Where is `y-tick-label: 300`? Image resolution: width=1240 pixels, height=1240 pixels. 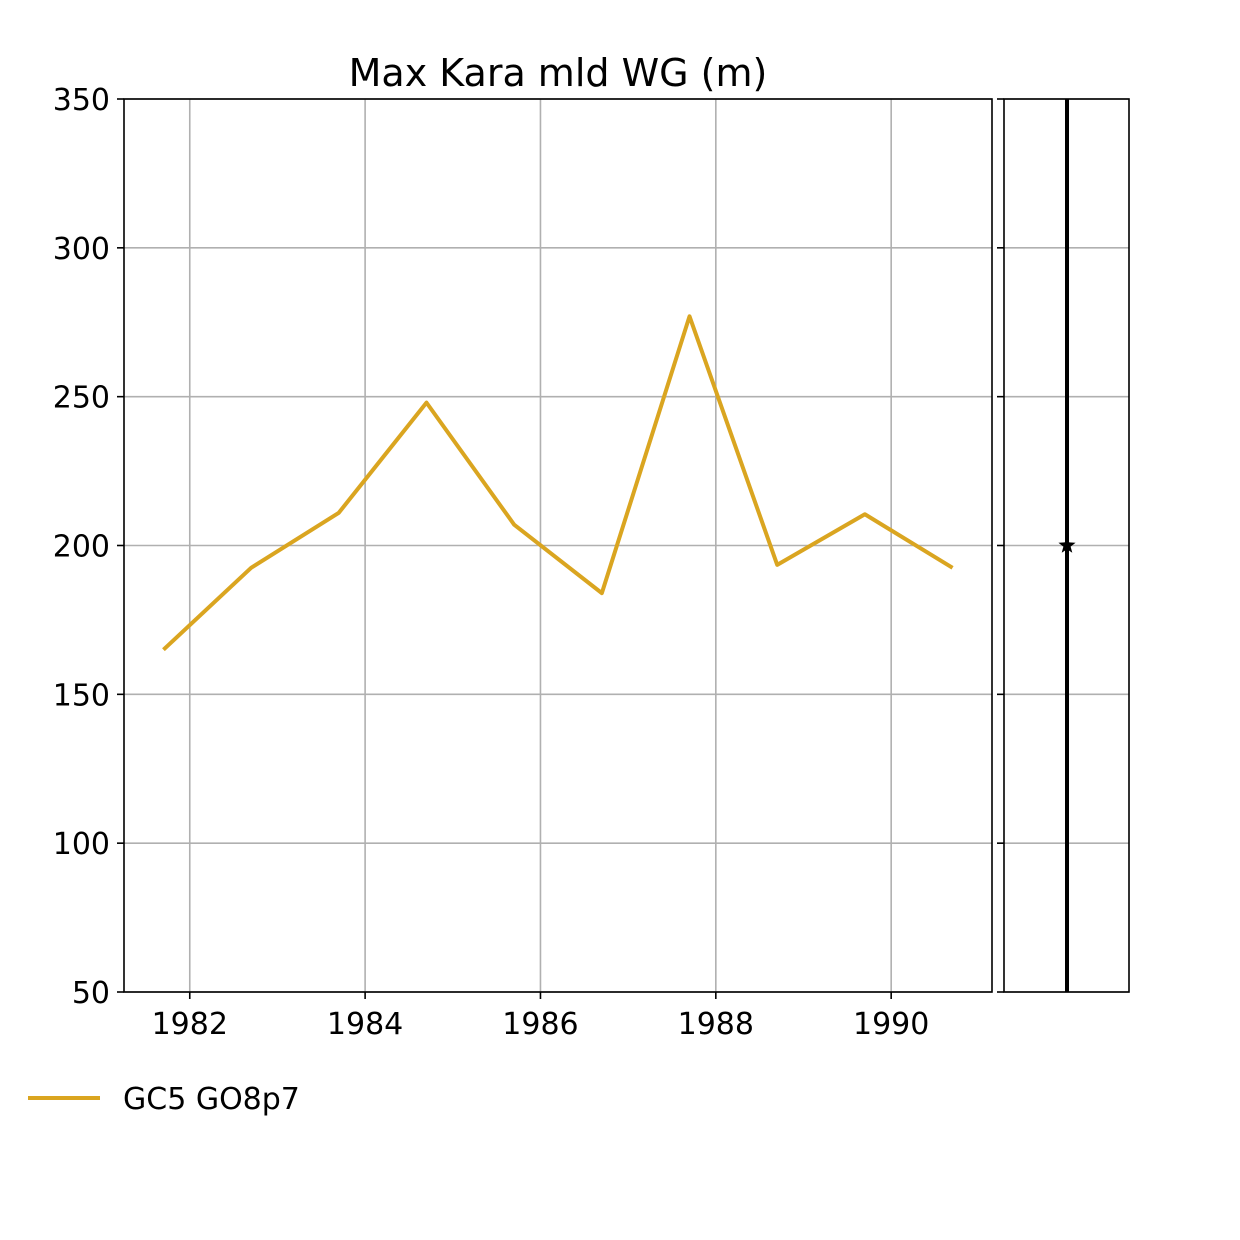
y-tick-label: 300 is located at coordinates (81, 249).